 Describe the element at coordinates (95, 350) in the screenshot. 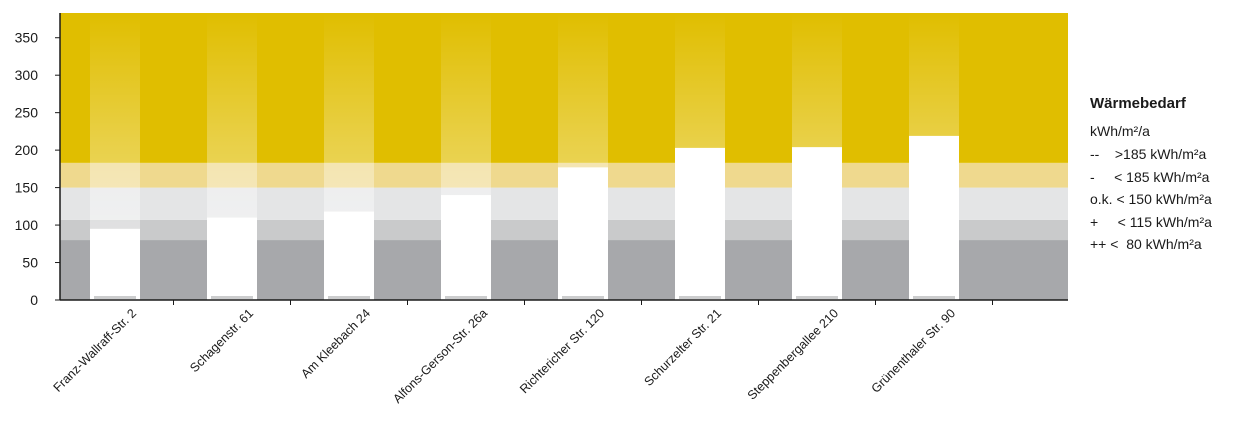

I see `x-tick-label: Franz-Wallraff-Str. 2` at that location.